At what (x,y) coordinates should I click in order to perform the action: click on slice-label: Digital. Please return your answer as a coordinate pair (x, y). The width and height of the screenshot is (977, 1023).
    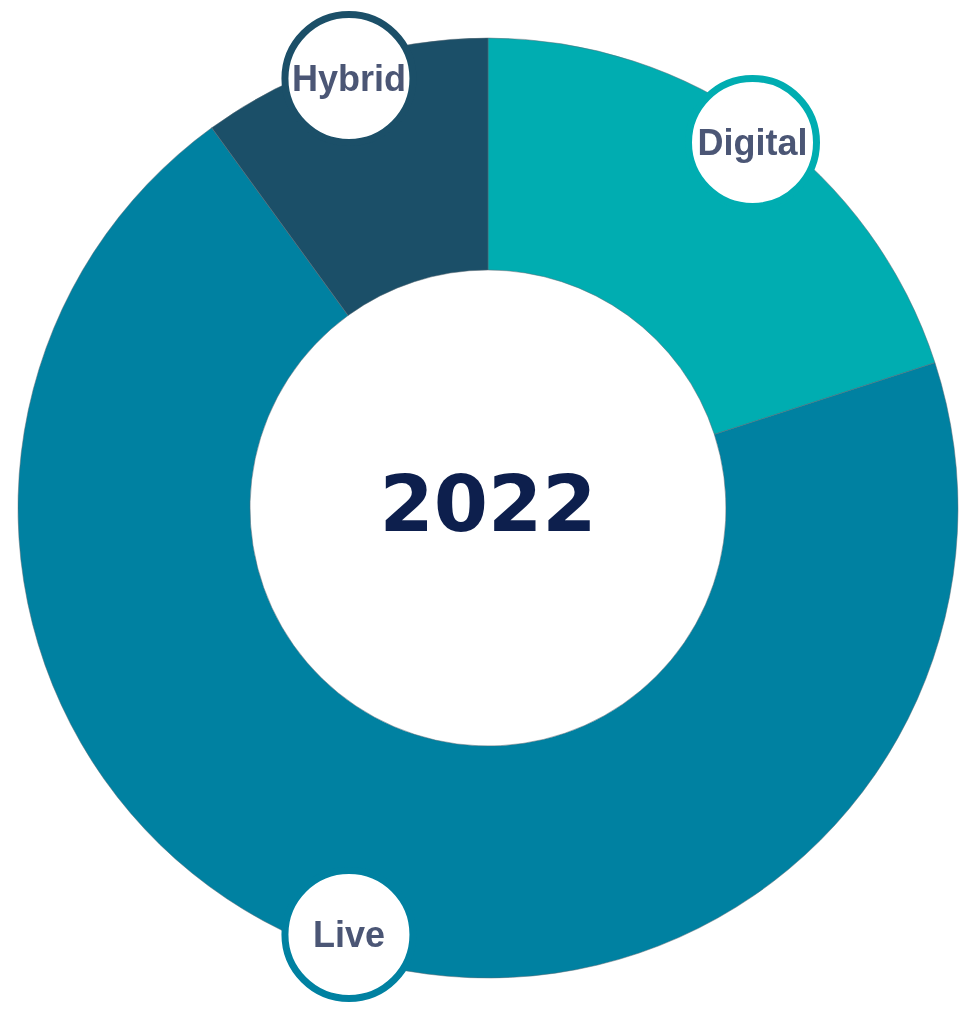
    Looking at the image, I should click on (752, 142).